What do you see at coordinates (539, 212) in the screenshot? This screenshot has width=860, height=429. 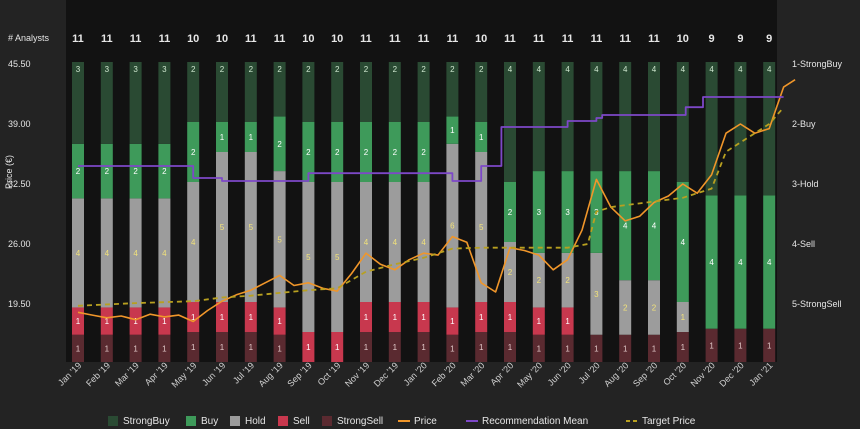 I see `bar-label-buy: 3` at bounding box center [539, 212].